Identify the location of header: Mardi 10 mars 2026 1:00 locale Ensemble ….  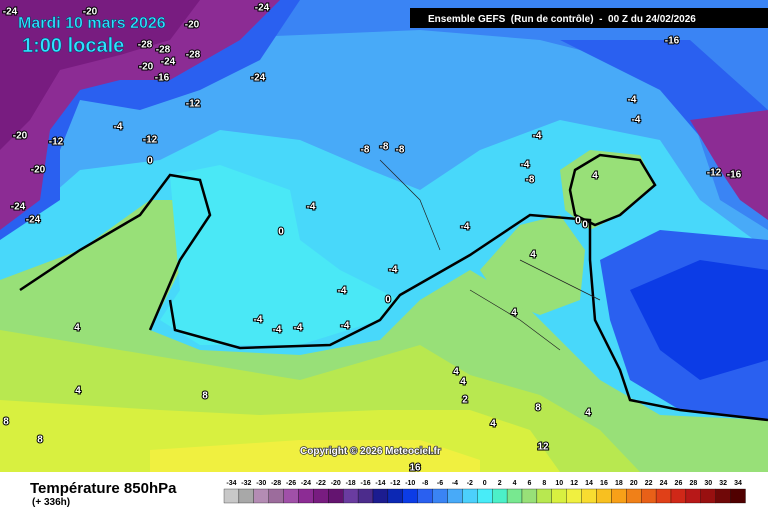
(393, 32).